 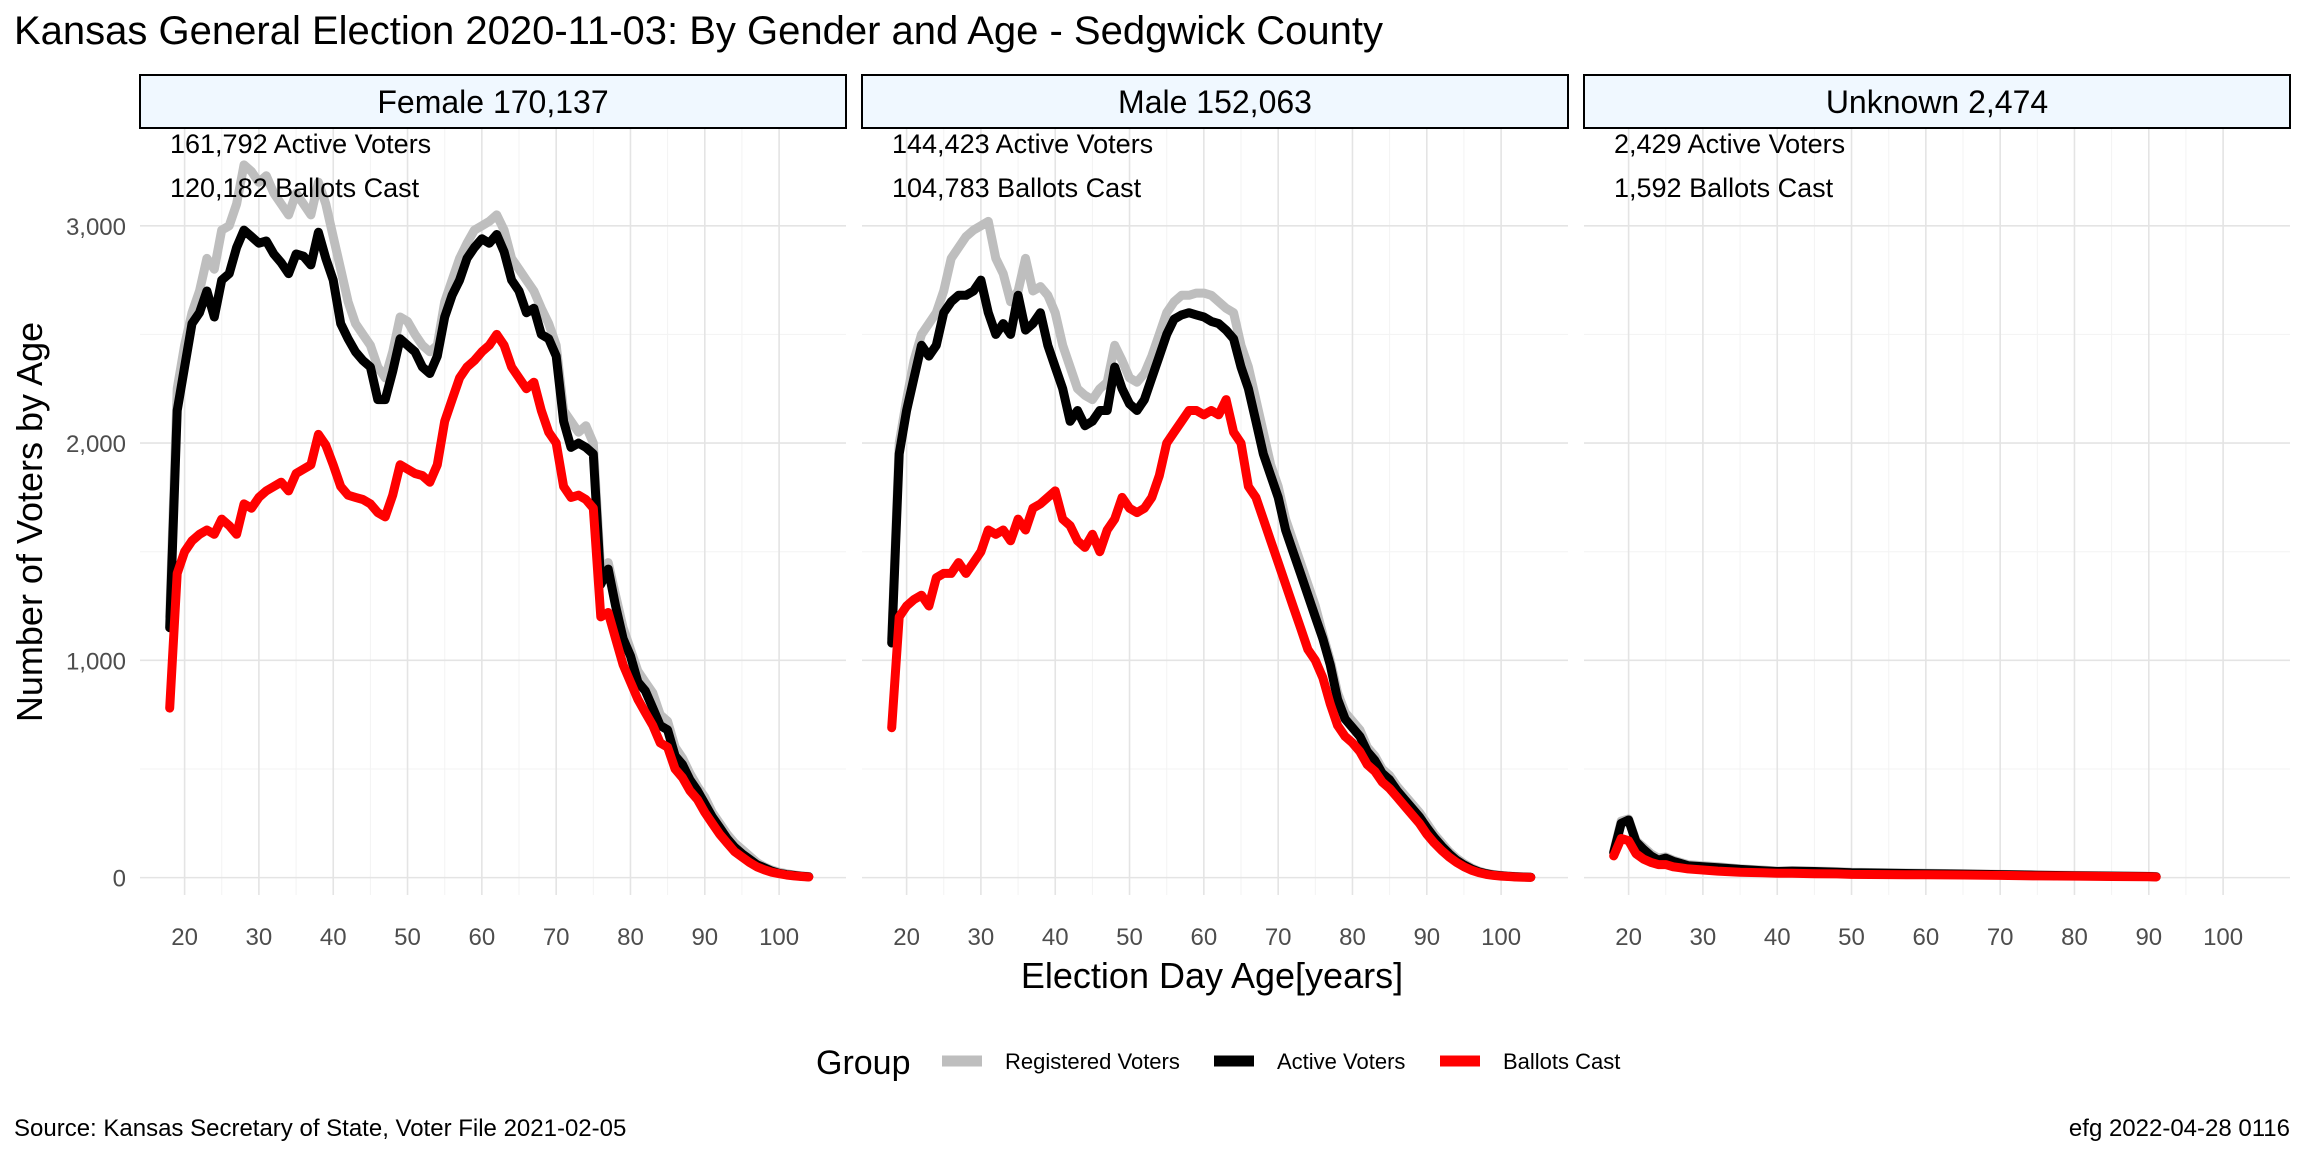 I want to click on facet-annotation: 2,429 Active Voters, so click(x=1729, y=144).